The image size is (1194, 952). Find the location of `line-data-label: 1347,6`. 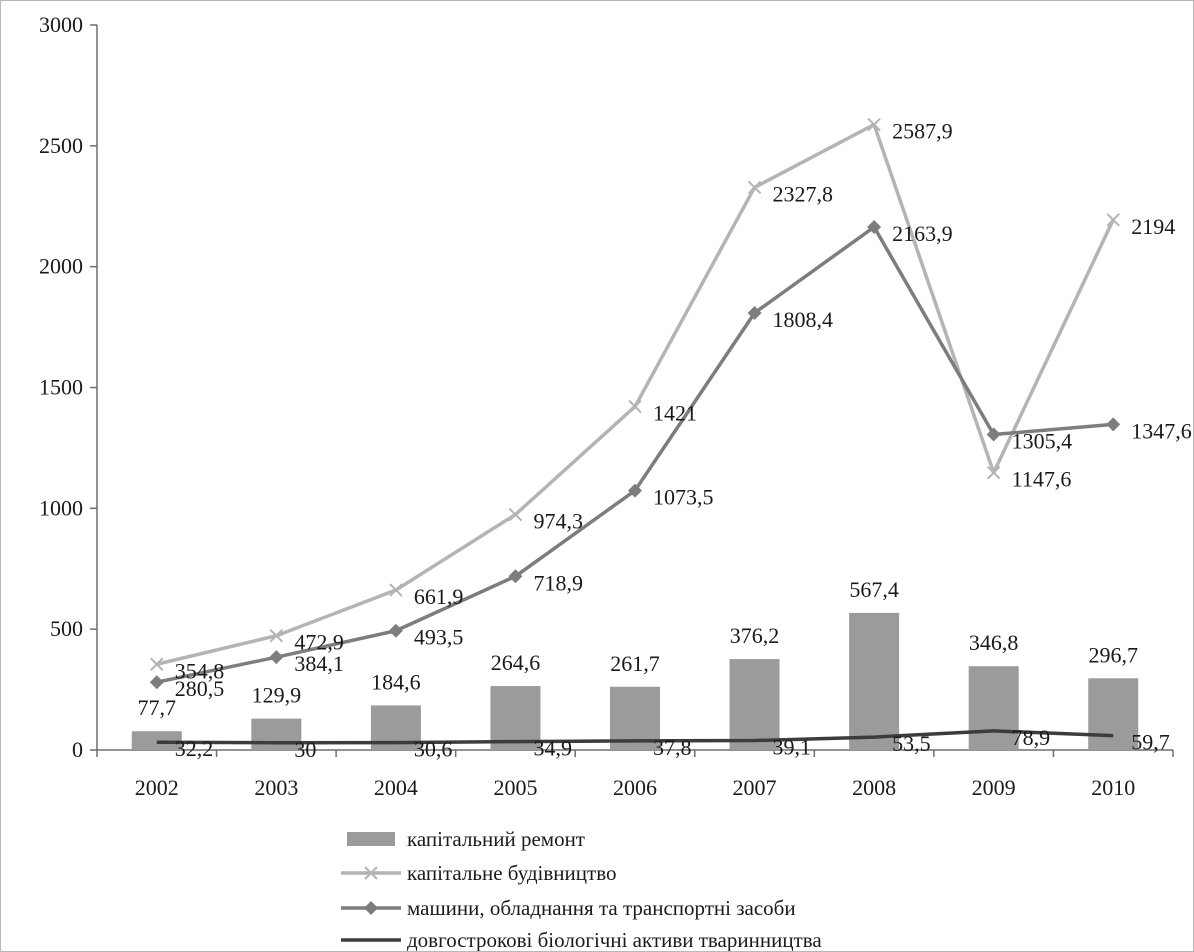

line-data-label: 1347,6 is located at coordinates (1161, 430).